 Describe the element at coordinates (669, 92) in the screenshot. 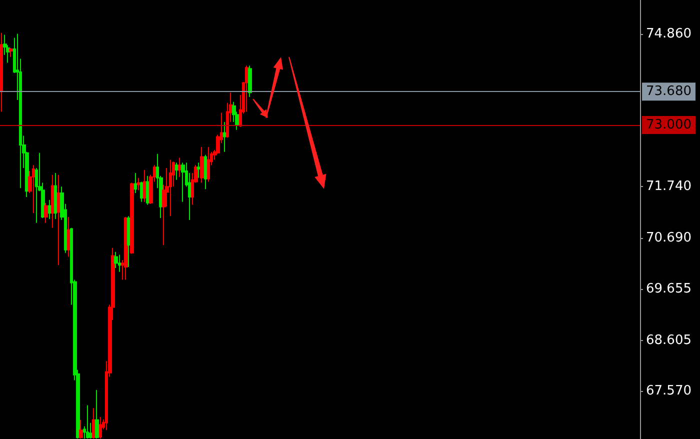

I see `ref-line-label: 73.680` at that location.